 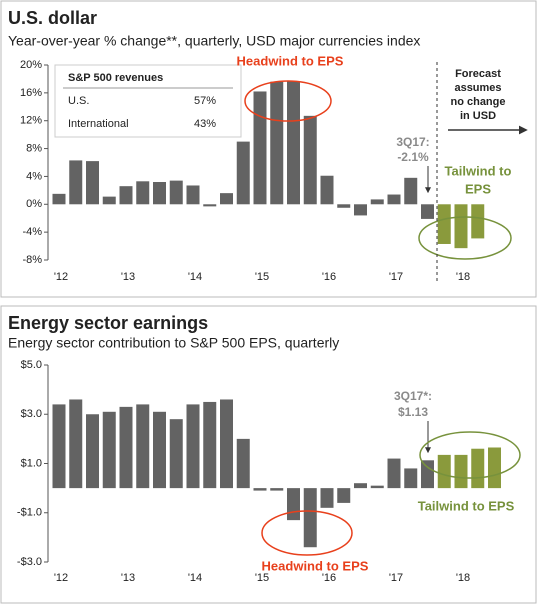 I want to click on y-tick-label: $3.0, so click(x=31, y=414).